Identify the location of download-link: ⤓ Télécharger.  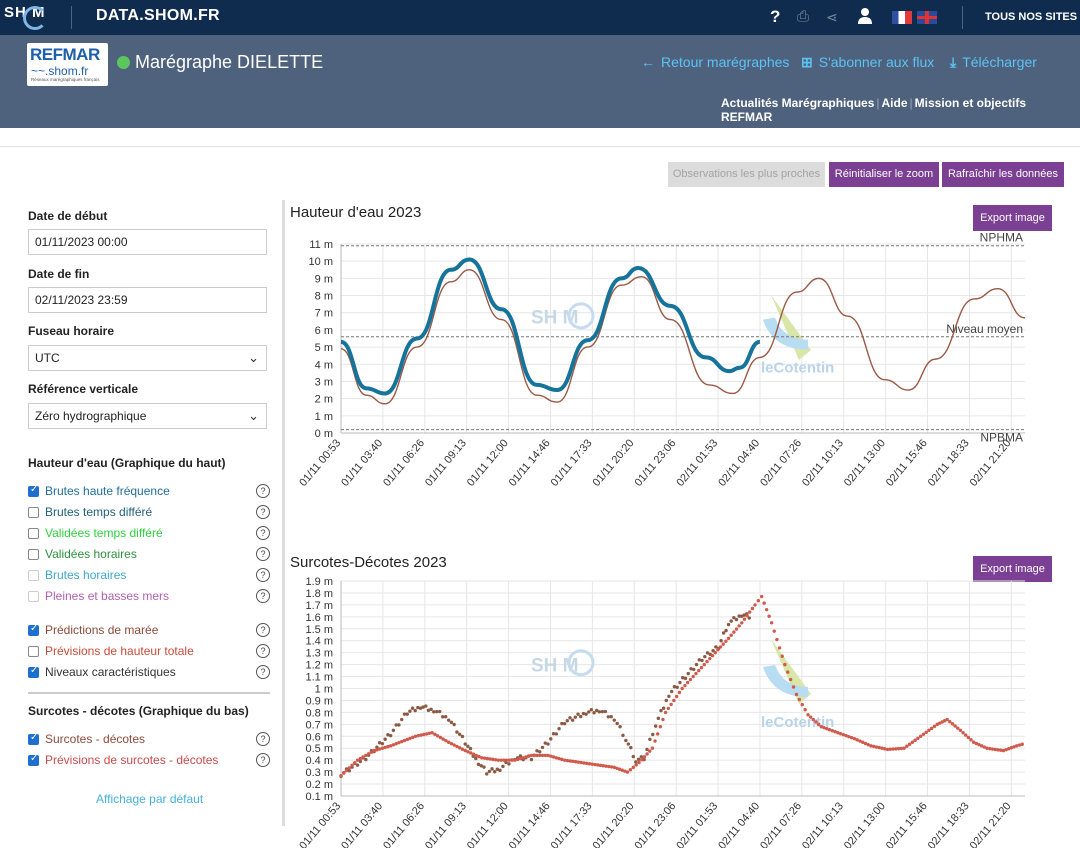
(993, 62).